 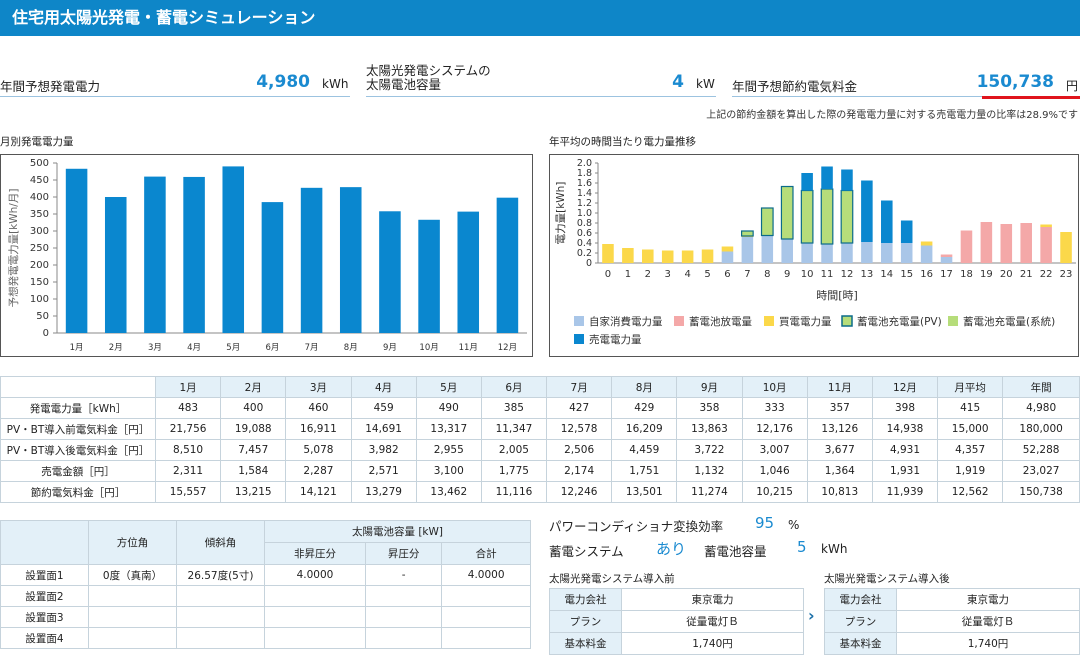 I want to click on table-cell: 12,562, so click(x=970, y=492).